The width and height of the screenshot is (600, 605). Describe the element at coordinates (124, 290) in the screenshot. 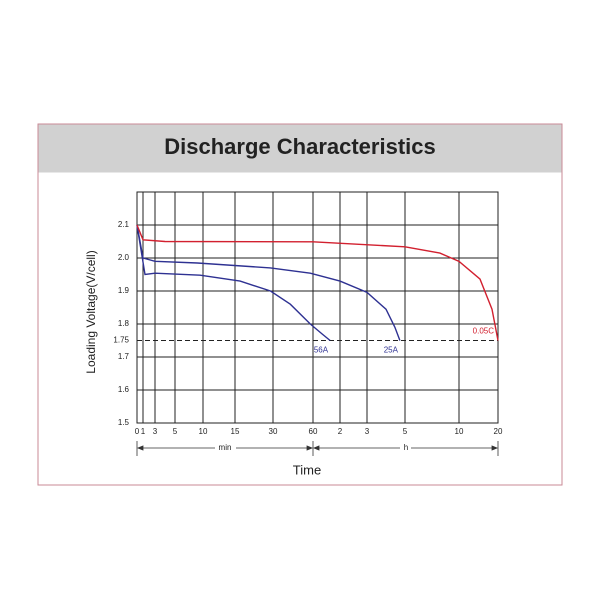

I see `y-tick-label: 1.9` at that location.